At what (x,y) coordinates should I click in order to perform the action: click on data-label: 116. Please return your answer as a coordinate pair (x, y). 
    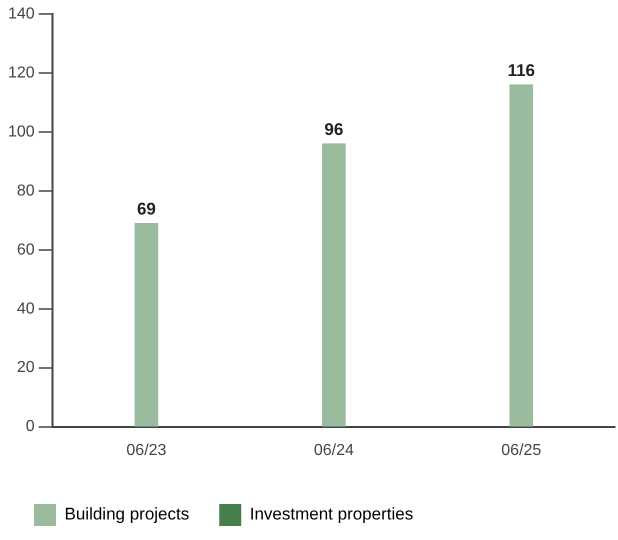
    Looking at the image, I should click on (521, 70).